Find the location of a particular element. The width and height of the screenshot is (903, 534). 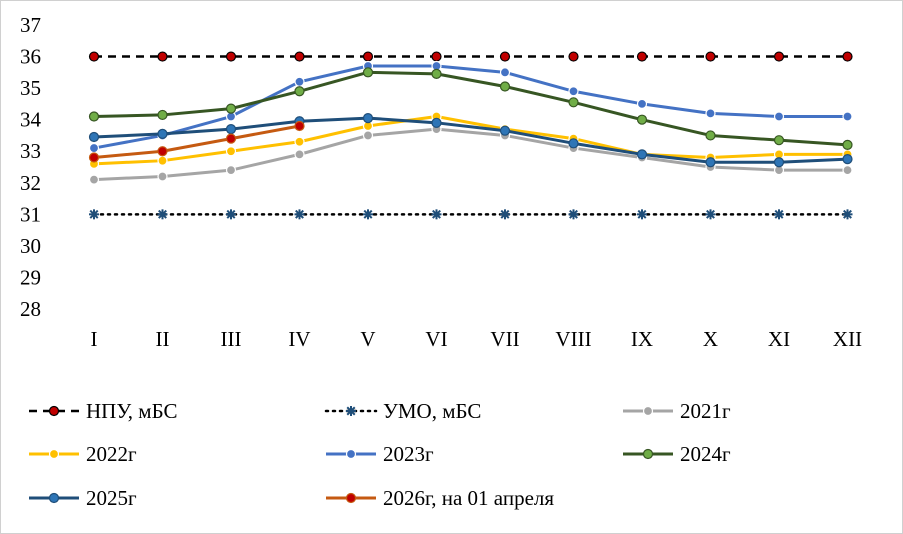

legend-label-2: 2021г is located at coordinates (705, 411).